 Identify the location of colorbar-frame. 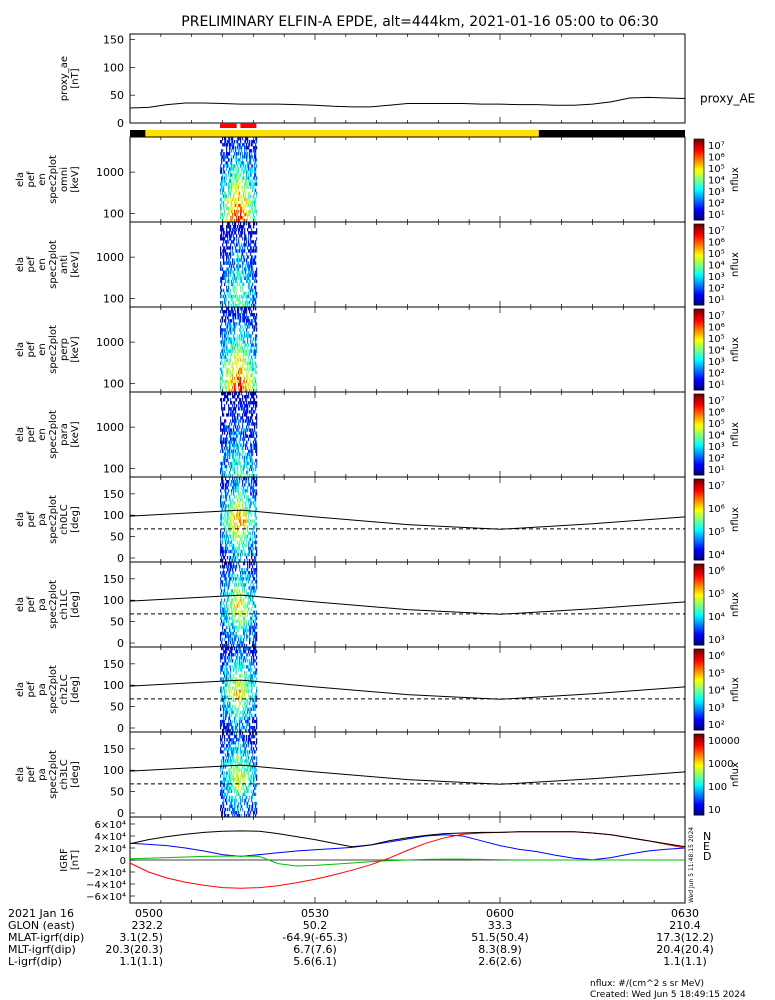
(699, 349).